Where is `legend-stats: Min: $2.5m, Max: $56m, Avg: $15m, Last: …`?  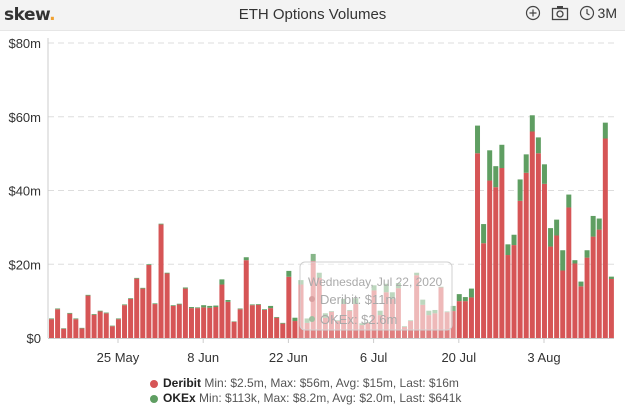 legend-stats: Min: $2.5m, Max: $56m, Avg: $15m, Last: … is located at coordinates (331, 383).